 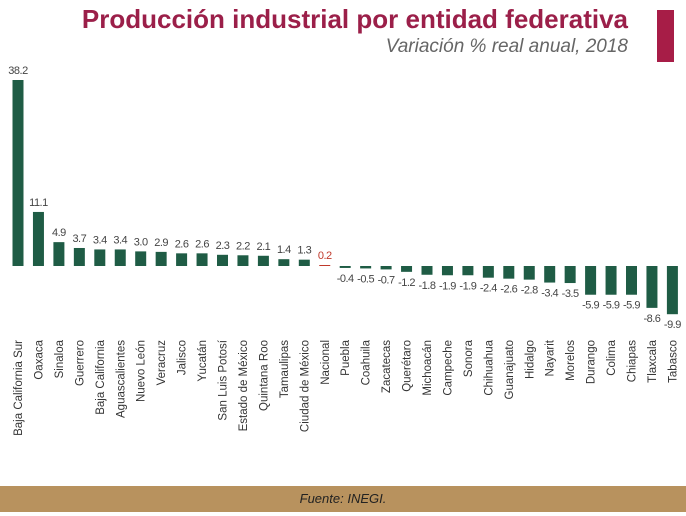 What do you see at coordinates (665, 36) in the screenshot?
I see `title-accent-bar` at bounding box center [665, 36].